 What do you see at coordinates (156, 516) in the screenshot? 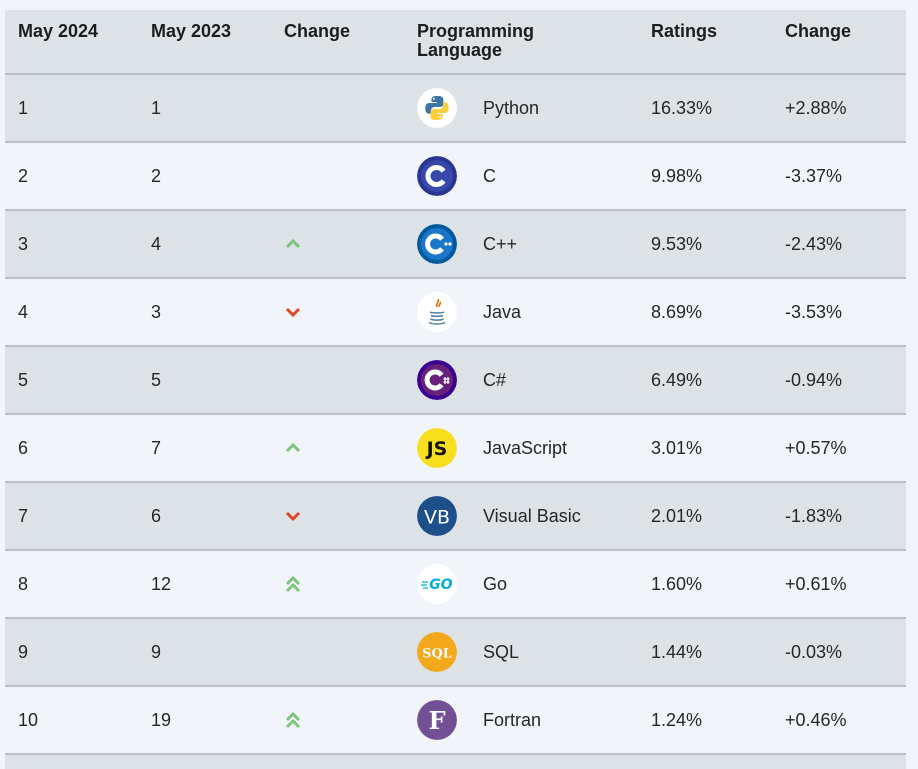
I see `rank-2023: 6` at bounding box center [156, 516].